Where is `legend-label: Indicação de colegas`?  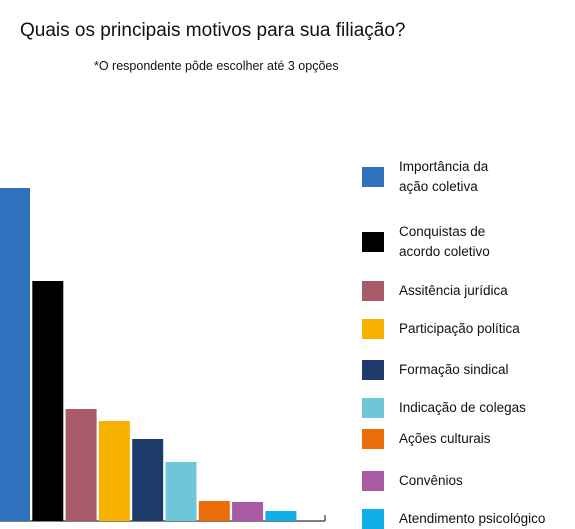
legend-label: Indicação de colegas is located at coordinates (462, 407).